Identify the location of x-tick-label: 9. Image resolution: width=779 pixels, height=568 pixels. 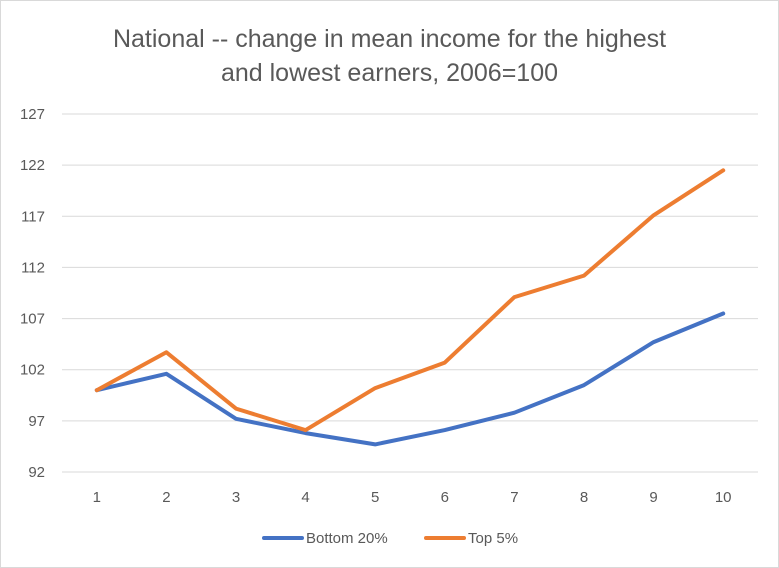
(653, 497).